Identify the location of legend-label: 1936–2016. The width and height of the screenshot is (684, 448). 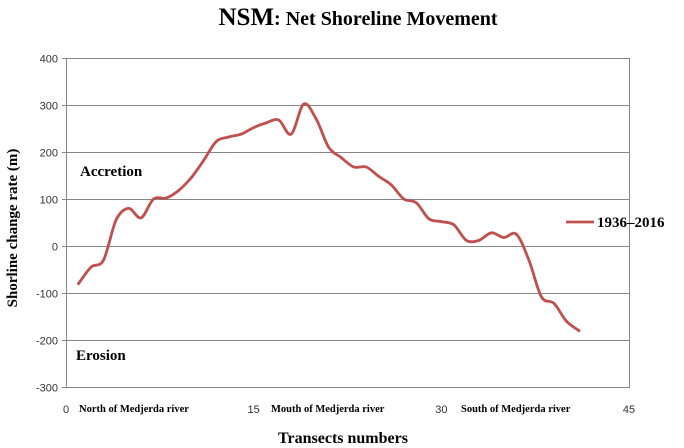
(631, 223).